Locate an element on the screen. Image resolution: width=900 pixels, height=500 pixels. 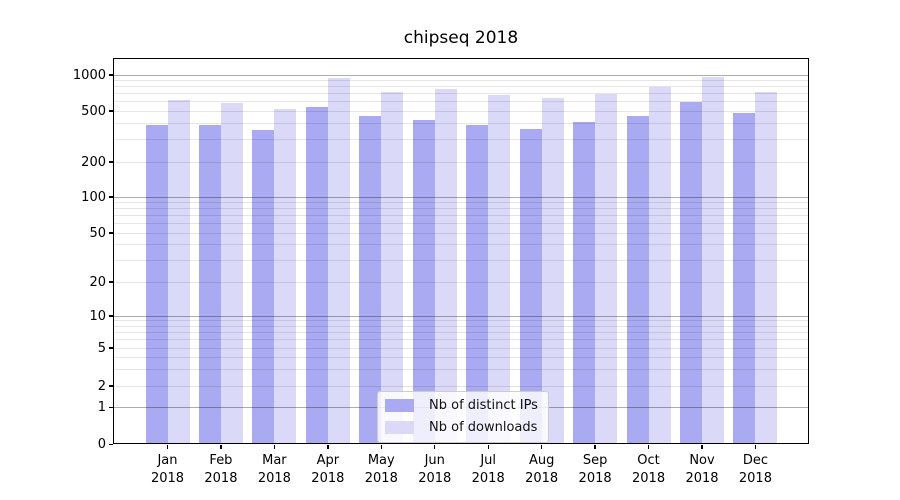
x-tick-mark-jun is located at coordinates (435, 446).